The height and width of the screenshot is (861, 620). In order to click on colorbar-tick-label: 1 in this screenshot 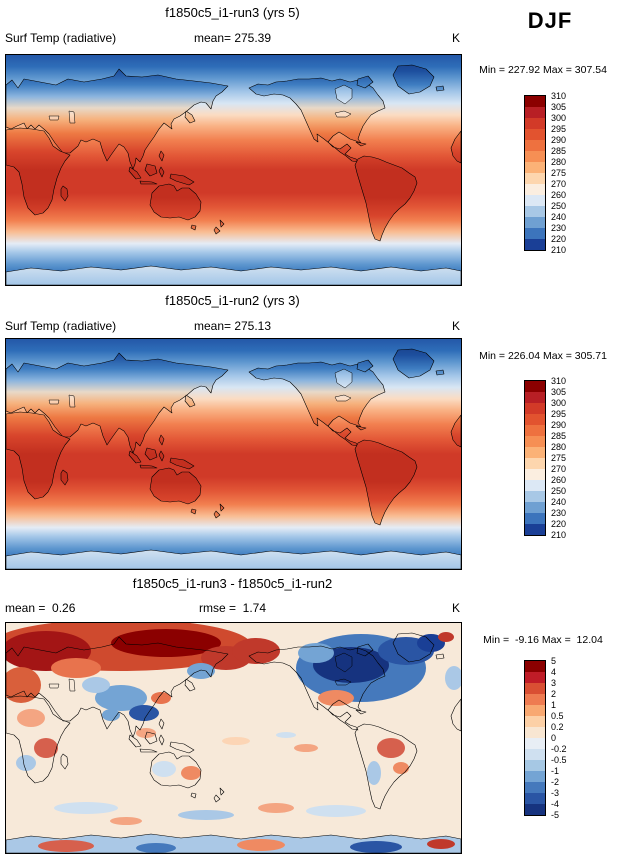, I will do `click(554, 705)`.